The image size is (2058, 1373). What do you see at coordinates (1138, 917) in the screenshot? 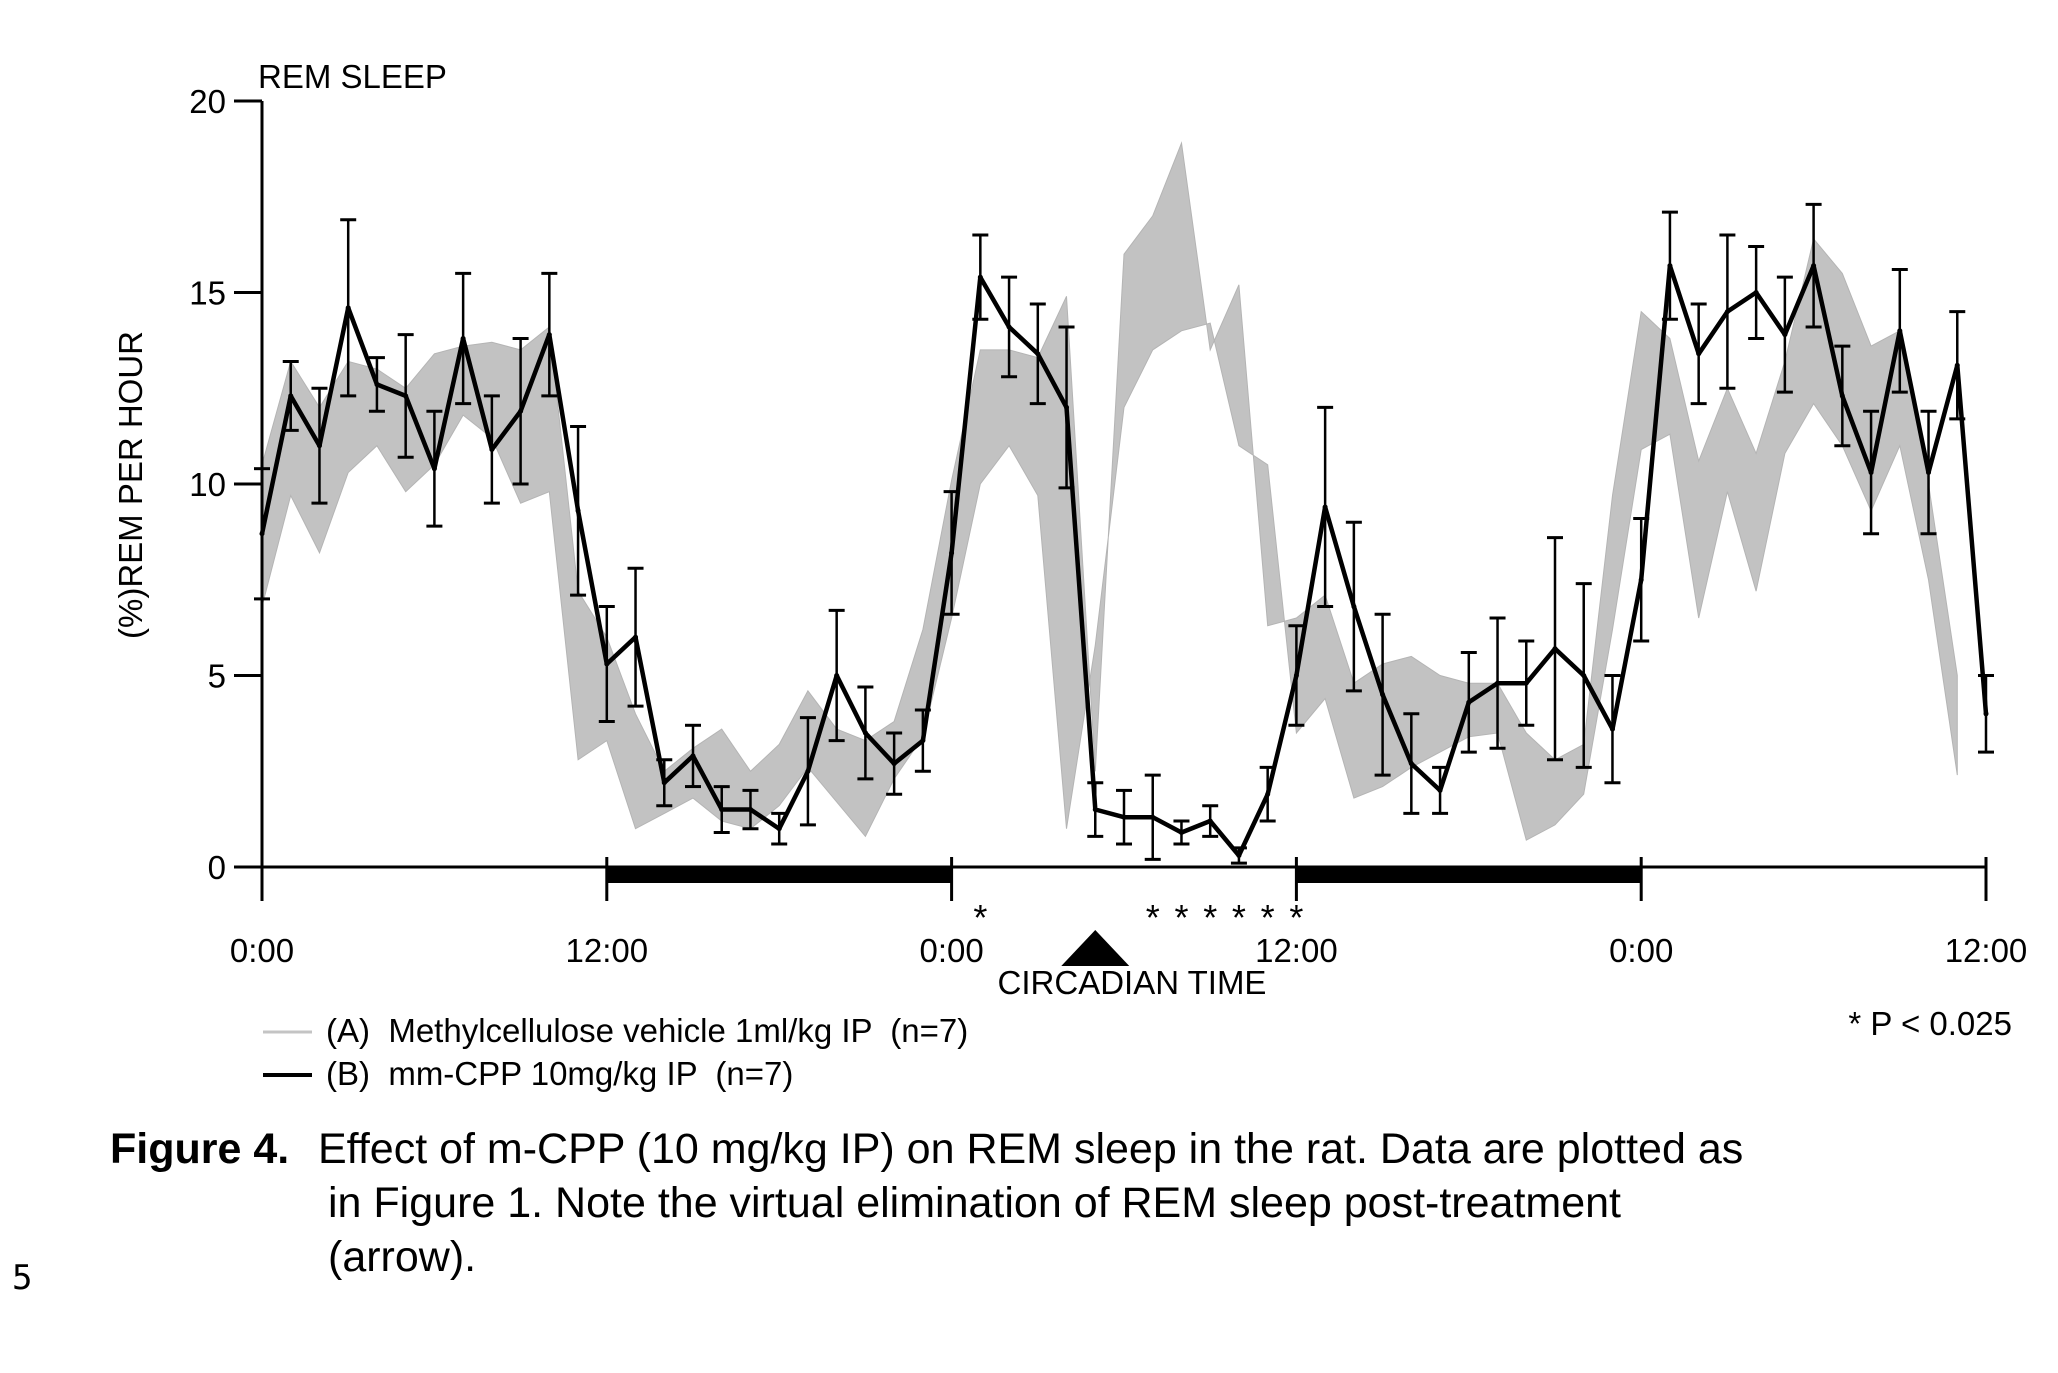
I see `significance-stars: * * * * * * *` at bounding box center [1138, 917].